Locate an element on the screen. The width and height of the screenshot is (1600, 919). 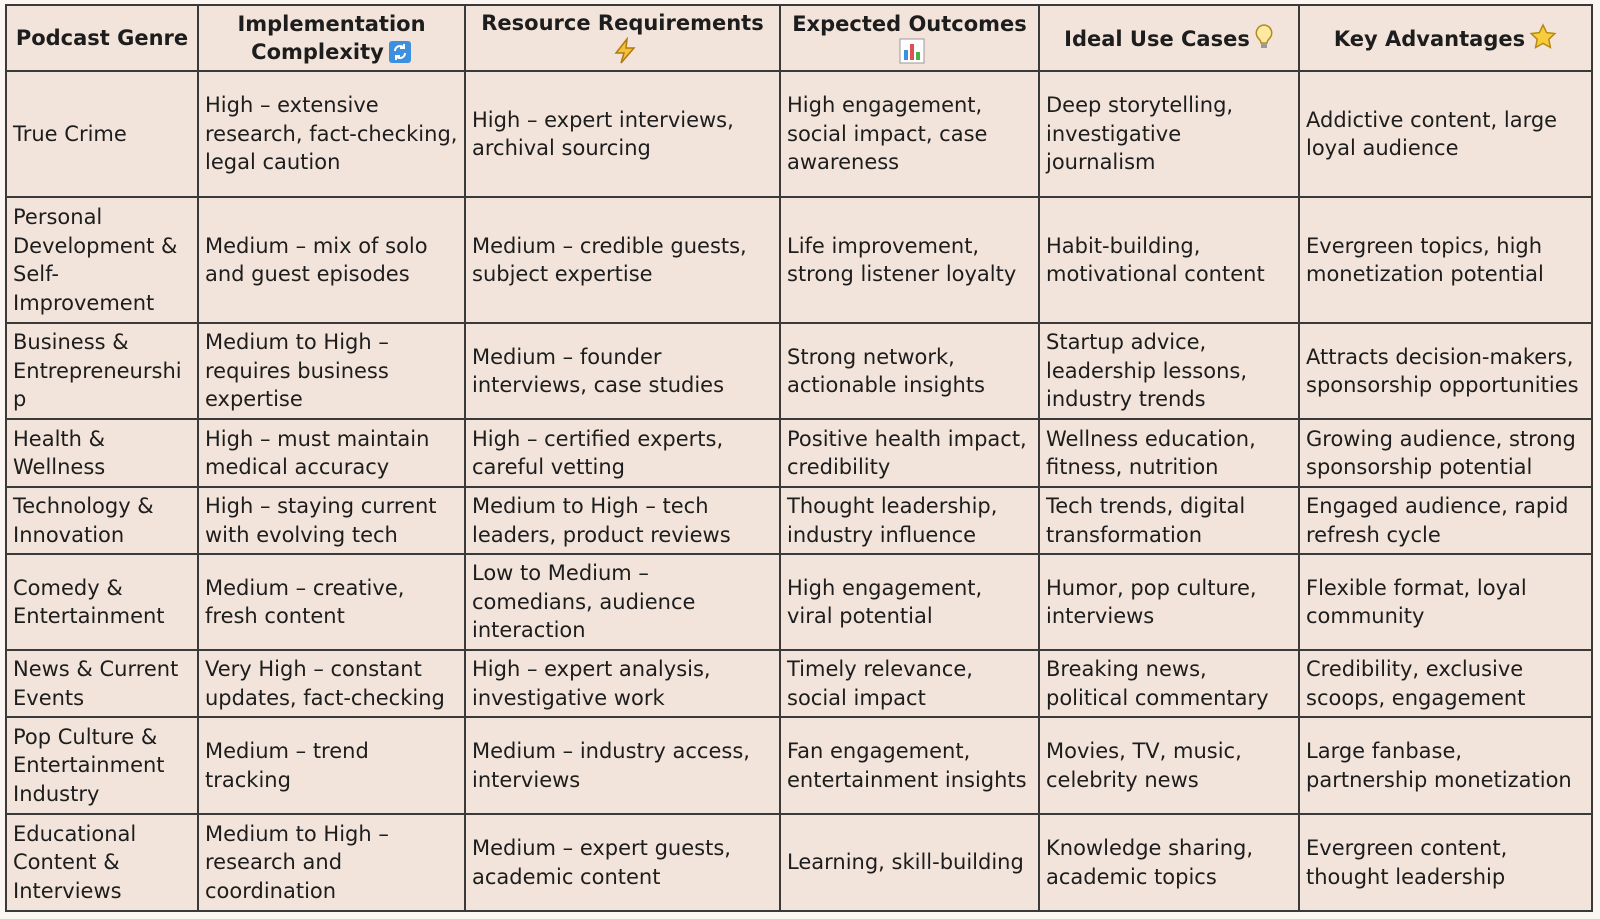
table-cell: High – must maintain medical accuracy is located at coordinates (331, 453).